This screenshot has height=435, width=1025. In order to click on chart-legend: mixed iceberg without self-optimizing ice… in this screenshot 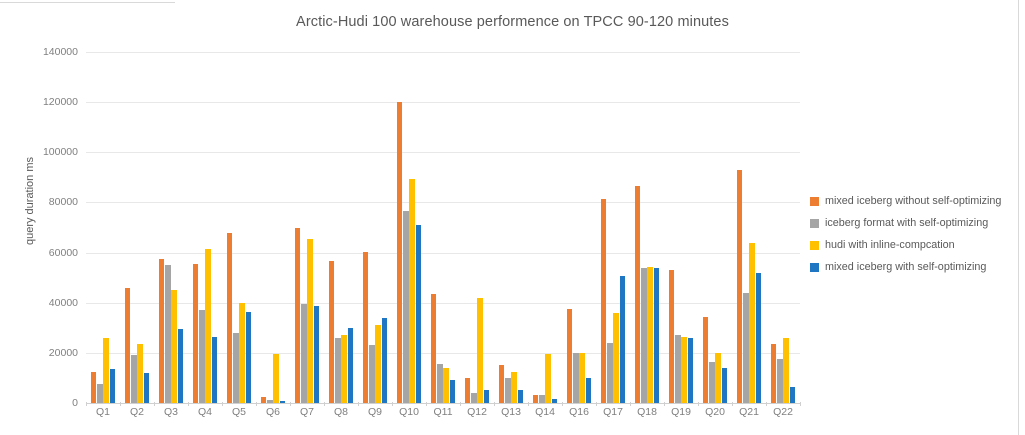, I will do `click(916, 234)`.